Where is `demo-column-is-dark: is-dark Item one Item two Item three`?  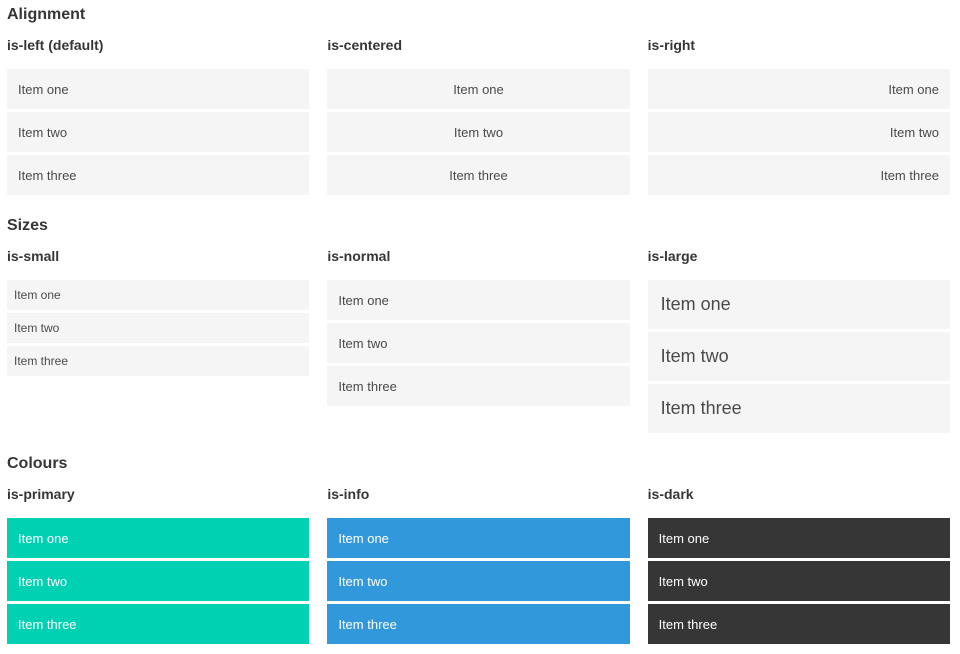 demo-column-is-dark: is-dark Item one Item two Item three is located at coordinates (798, 564).